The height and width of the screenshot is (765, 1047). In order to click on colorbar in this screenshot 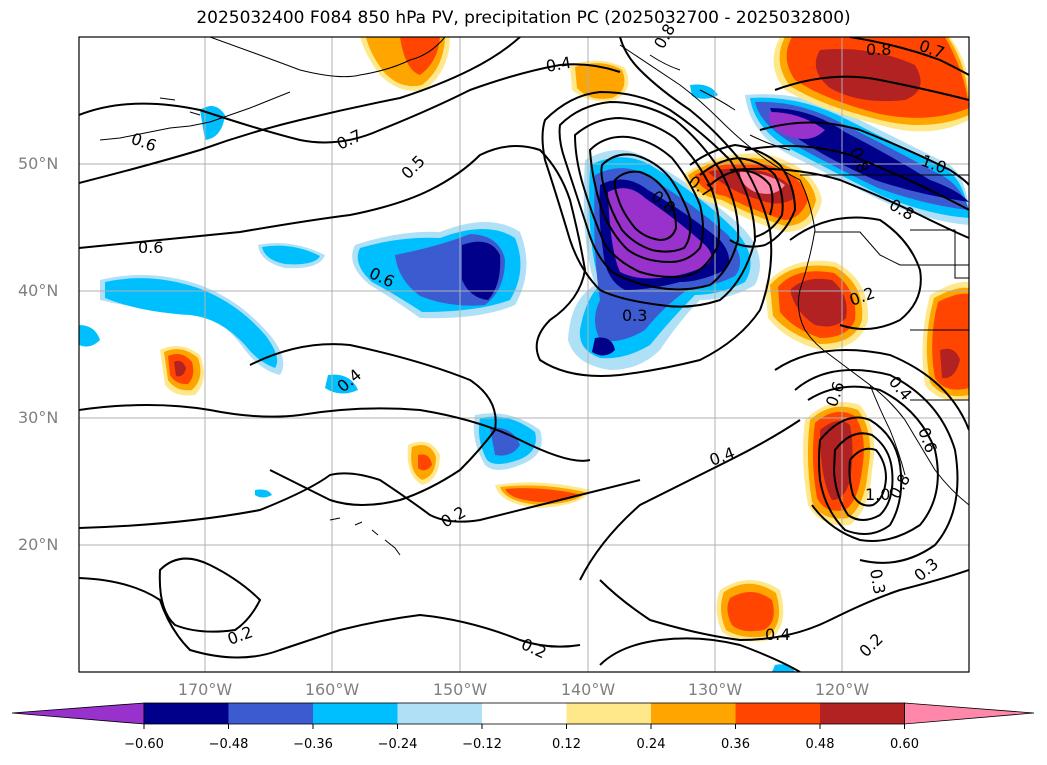, I will do `click(523, 715)`.